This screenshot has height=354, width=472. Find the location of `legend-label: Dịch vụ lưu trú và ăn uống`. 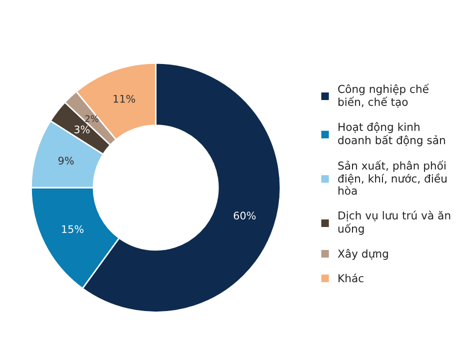

legend-label: Dịch vụ lưu trú và ăn uống is located at coordinates (394, 222).